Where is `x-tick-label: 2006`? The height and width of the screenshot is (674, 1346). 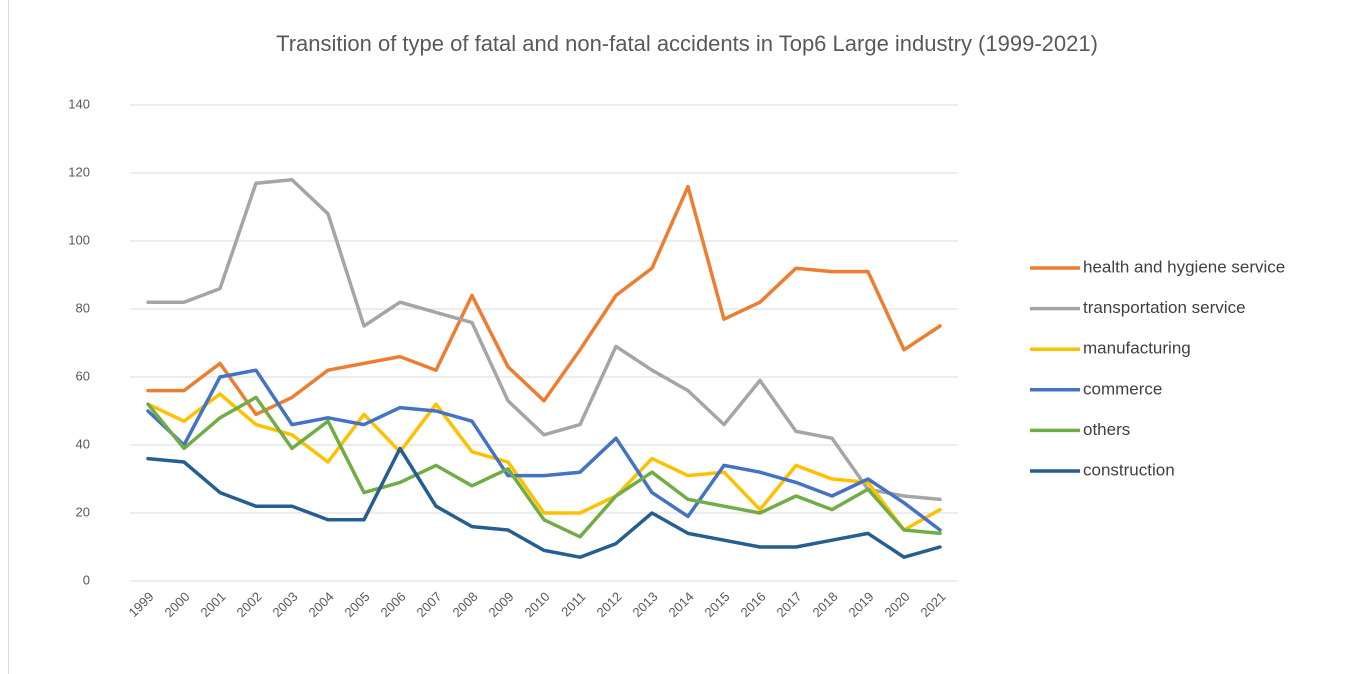
x-tick-label: 2006 is located at coordinates (392, 604).